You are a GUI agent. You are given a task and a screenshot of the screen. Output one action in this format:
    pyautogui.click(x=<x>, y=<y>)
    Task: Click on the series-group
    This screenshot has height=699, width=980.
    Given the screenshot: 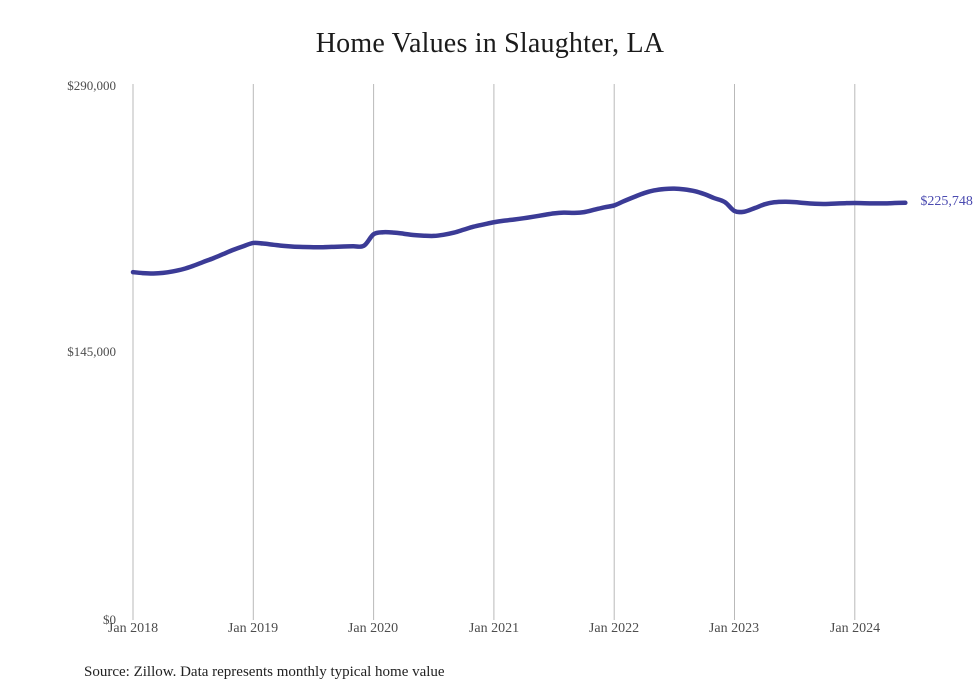 What is the action you would take?
    pyautogui.click(x=519, y=231)
    